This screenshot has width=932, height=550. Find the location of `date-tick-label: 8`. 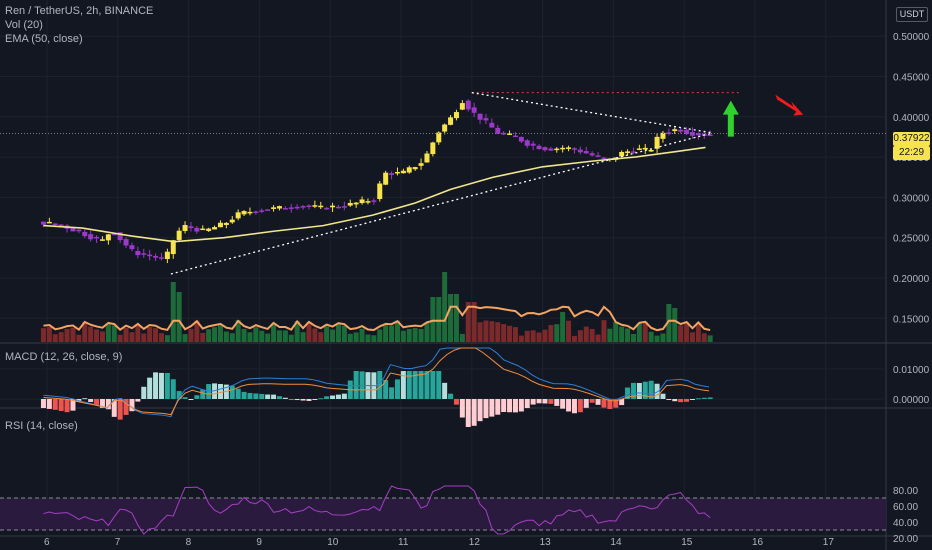

date-tick-label: 8 is located at coordinates (189, 542).